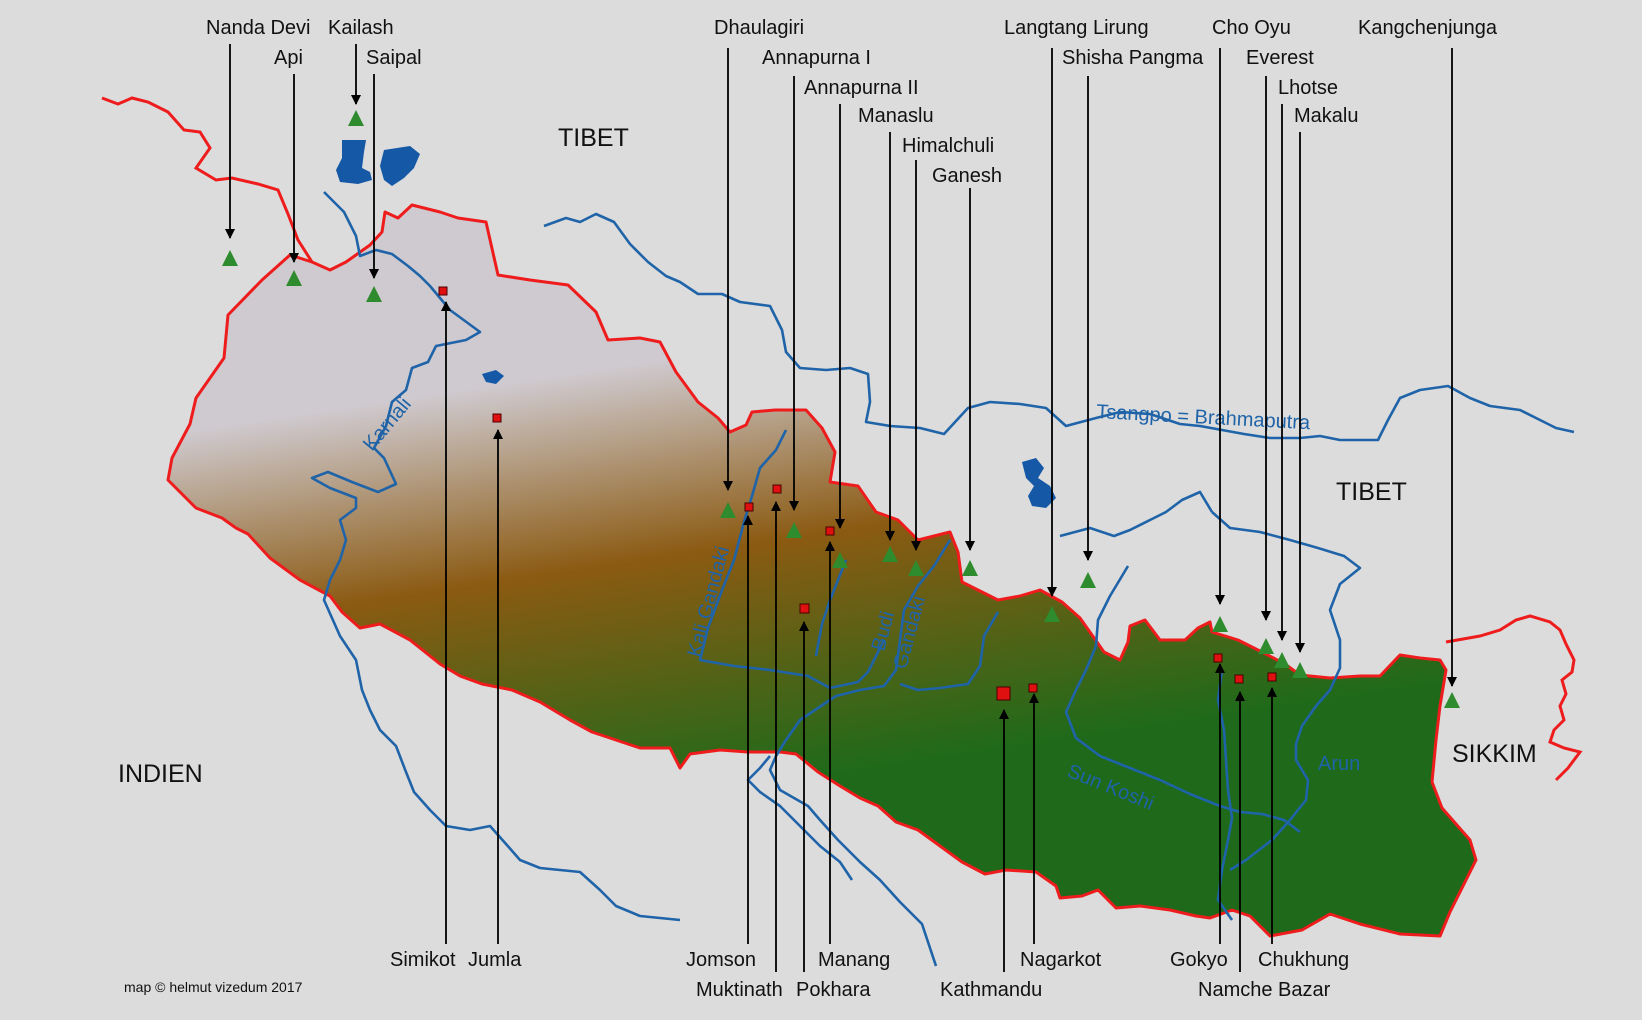  I want to click on peak-label-saipal: Saipal, so click(394, 58).